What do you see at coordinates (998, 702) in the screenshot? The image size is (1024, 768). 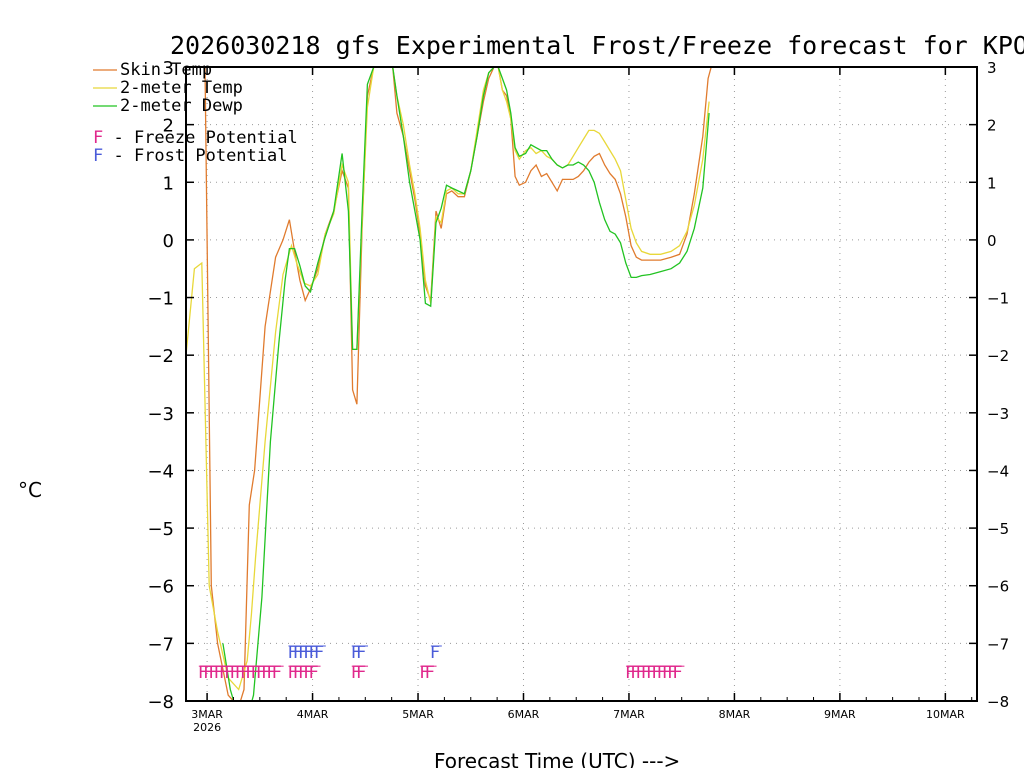 I see `y-tick-label-right: −8` at bounding box center [998, 702].